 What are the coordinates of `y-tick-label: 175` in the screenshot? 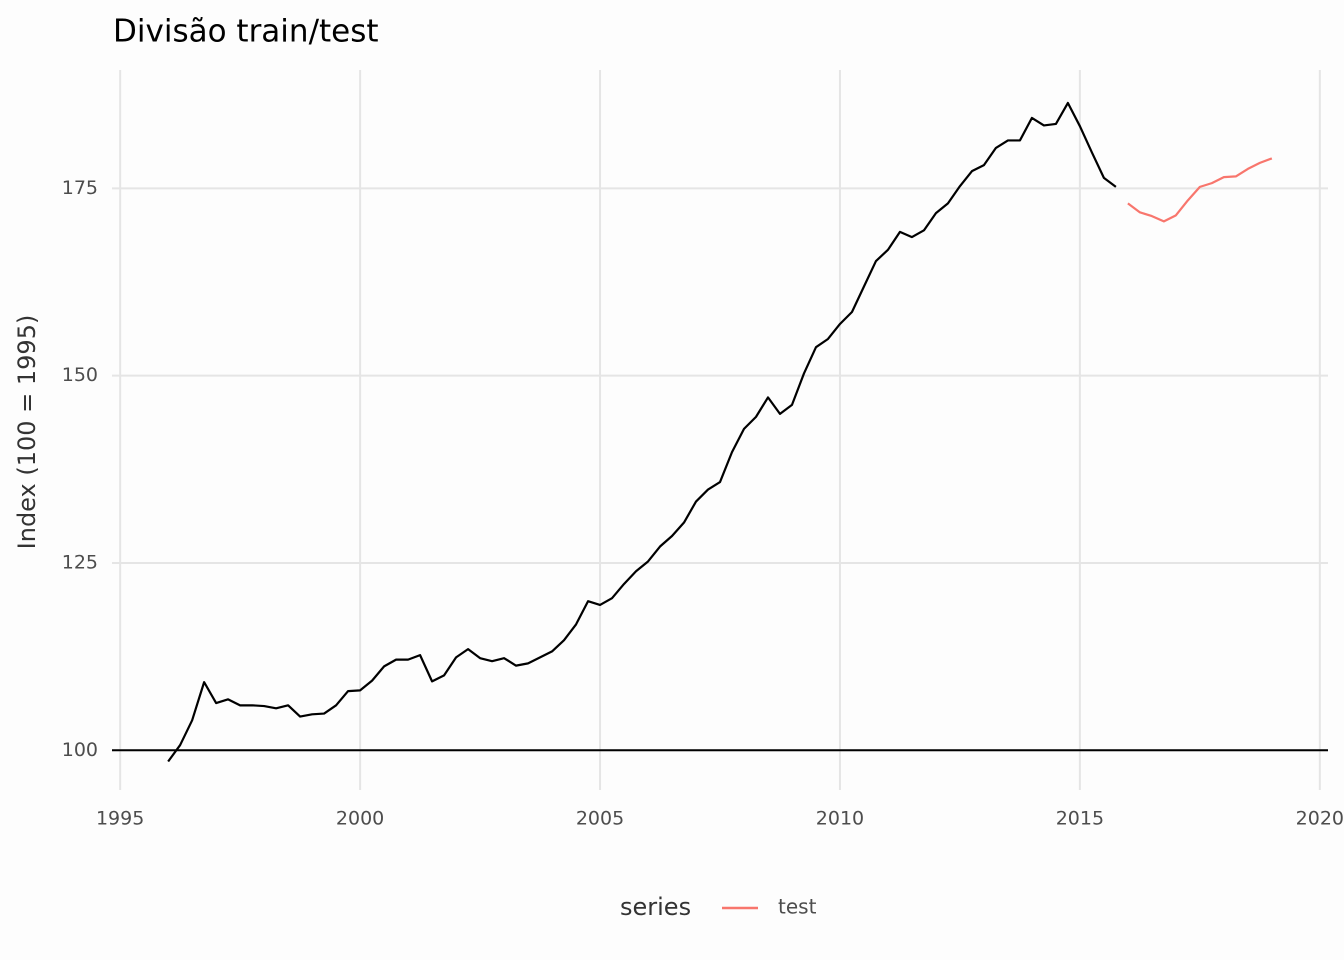 It's located at (80, 188).